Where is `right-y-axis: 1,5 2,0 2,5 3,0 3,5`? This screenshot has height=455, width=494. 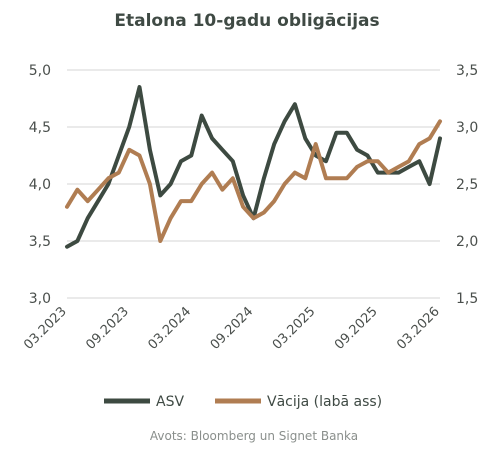
right-y-axis: 1,5 2,0 2,5 3,0 3,5 is located at coordinates (467, 185).